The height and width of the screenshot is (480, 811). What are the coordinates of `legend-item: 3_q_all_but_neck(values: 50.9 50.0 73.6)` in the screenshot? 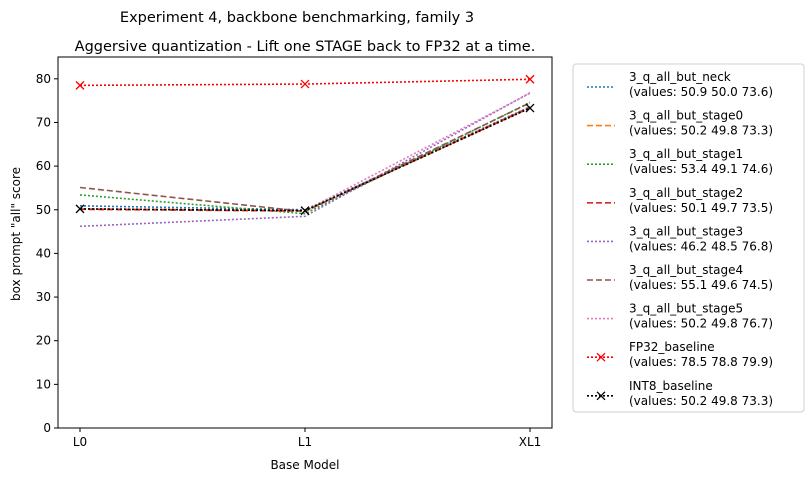 It's located at (680, 84).